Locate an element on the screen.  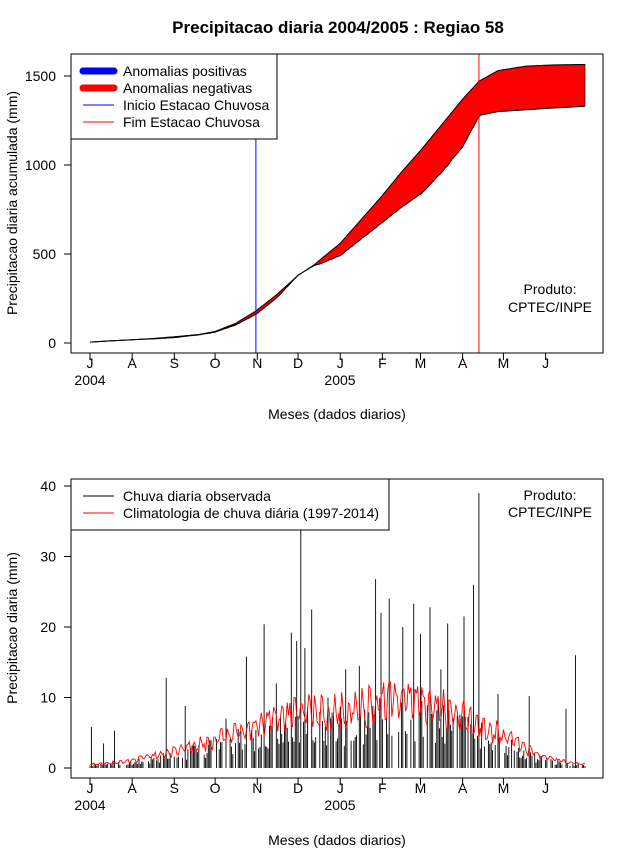
cumulative-y-axis-title: Precipitacao diaria acumulada (mm) is located at coordinates (12, 203).